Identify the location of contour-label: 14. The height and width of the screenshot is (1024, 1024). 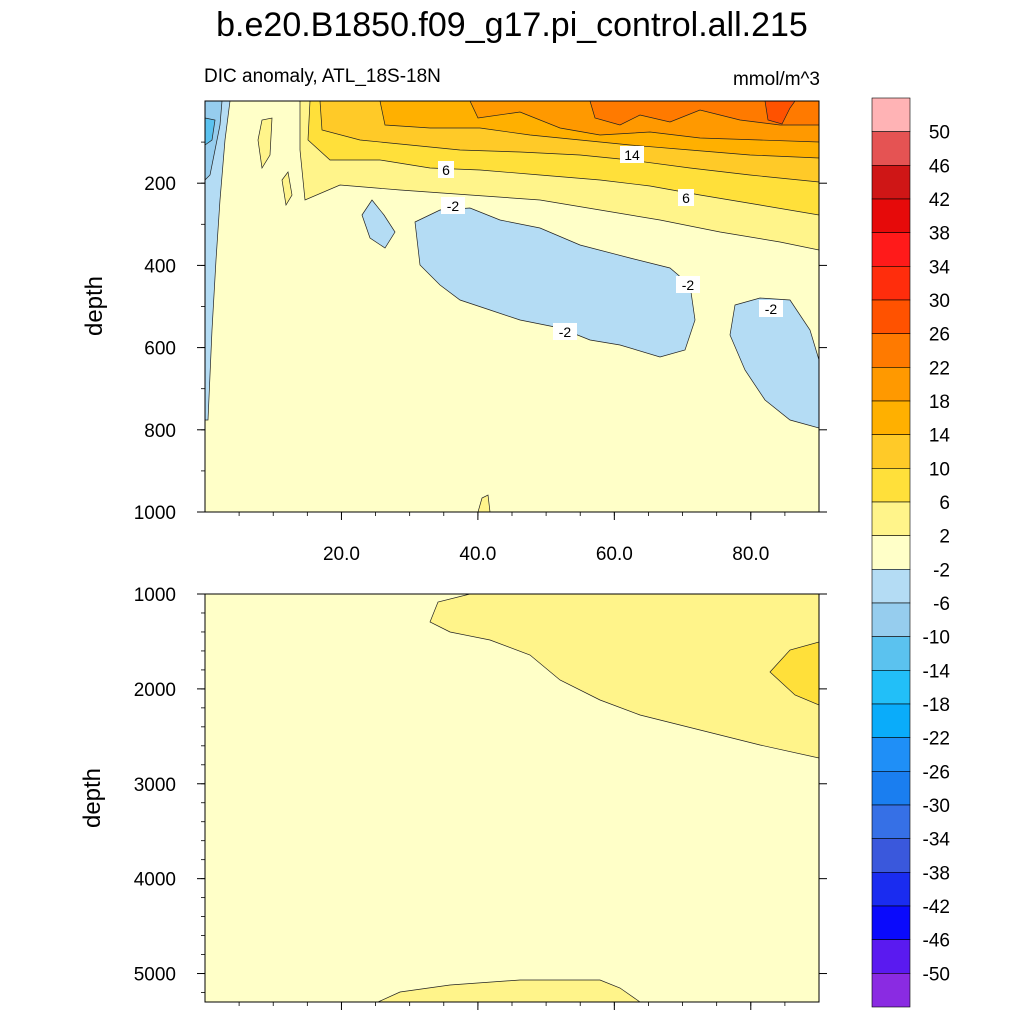
(632, 155).